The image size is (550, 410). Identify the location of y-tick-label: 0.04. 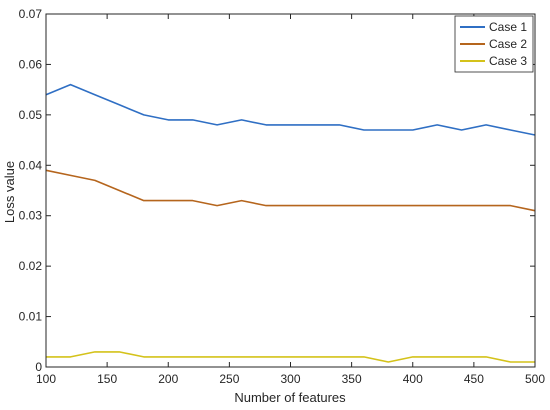
(31, 165).